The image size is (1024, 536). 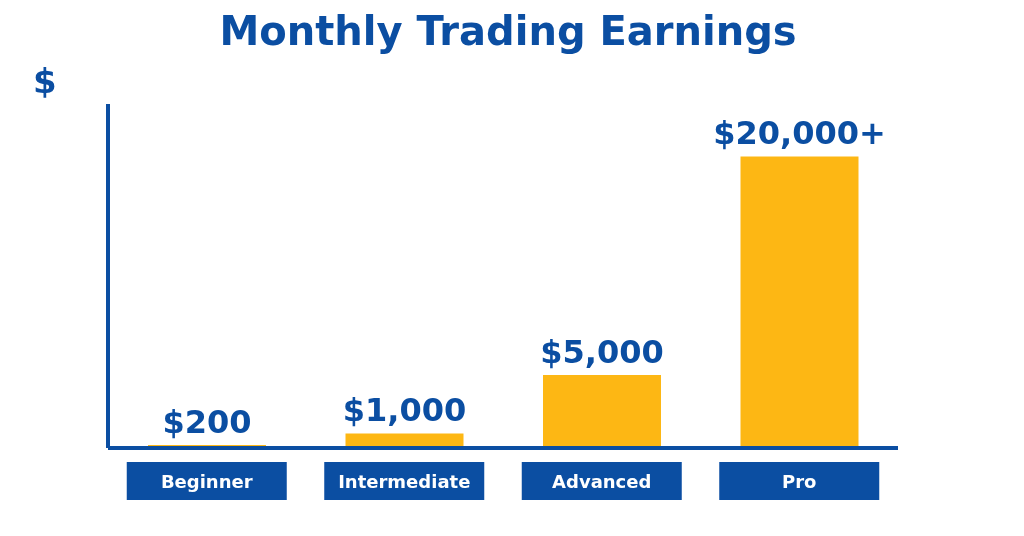 I want to click on y-axis-title: $, so click(x=45, y=81).